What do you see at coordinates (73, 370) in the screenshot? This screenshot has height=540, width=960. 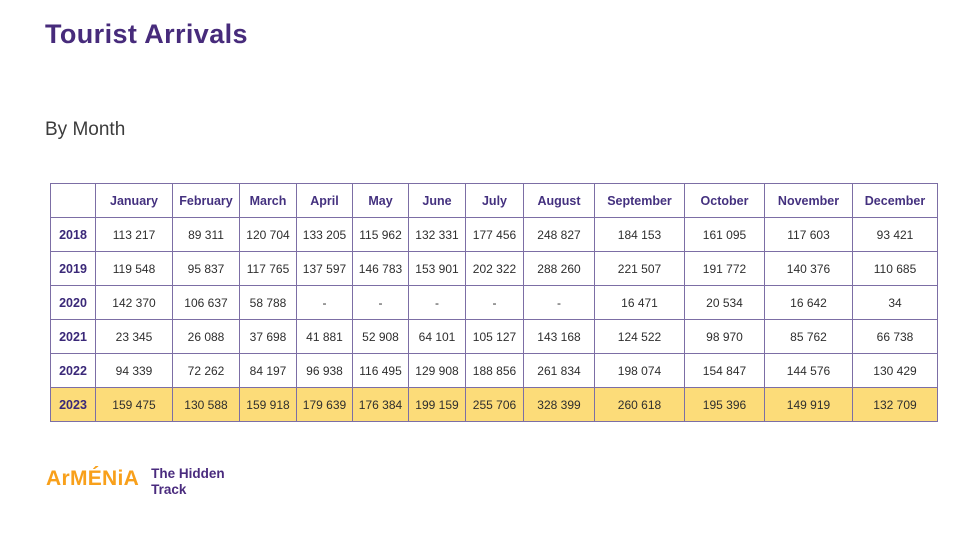 I see `year-label: 2022` at bounding box center [73, 370].